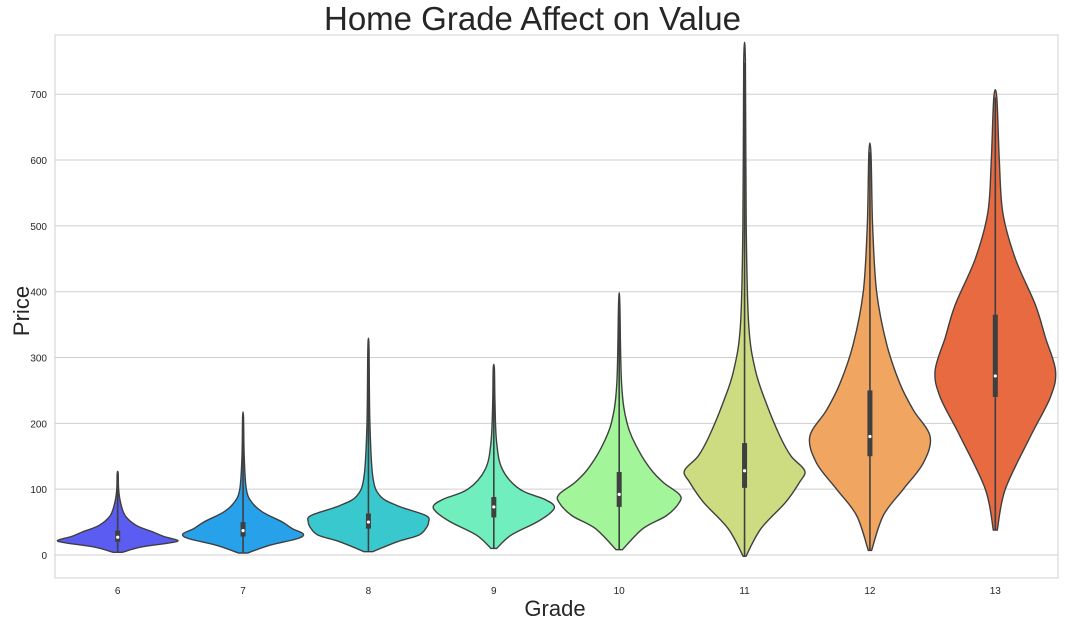 The width and height of the screenshot is (1065, 625). What do you see at coordinates (532, 18) in the screenshot?
I see `chart-title: Home Grade Affect on Value` at bounding box center [532, 18].